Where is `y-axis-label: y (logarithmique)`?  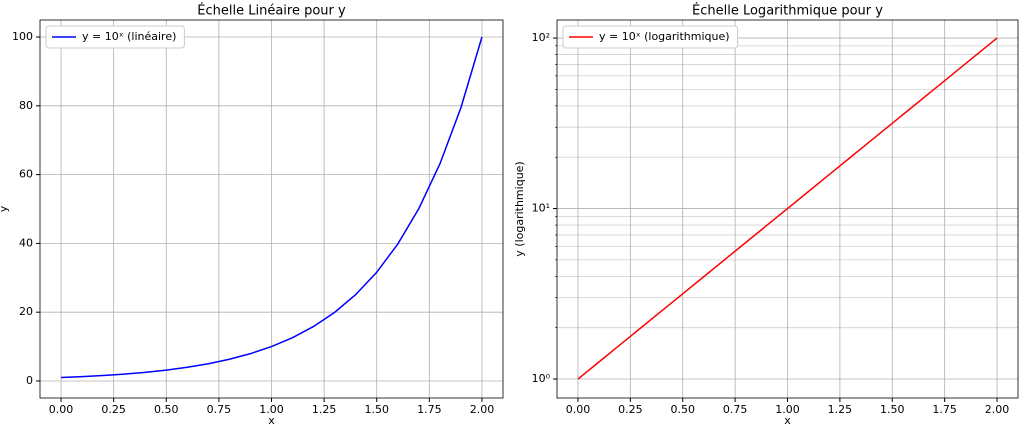 y-axis-label: y (logarithmique) is located at coordinates (519, 208).